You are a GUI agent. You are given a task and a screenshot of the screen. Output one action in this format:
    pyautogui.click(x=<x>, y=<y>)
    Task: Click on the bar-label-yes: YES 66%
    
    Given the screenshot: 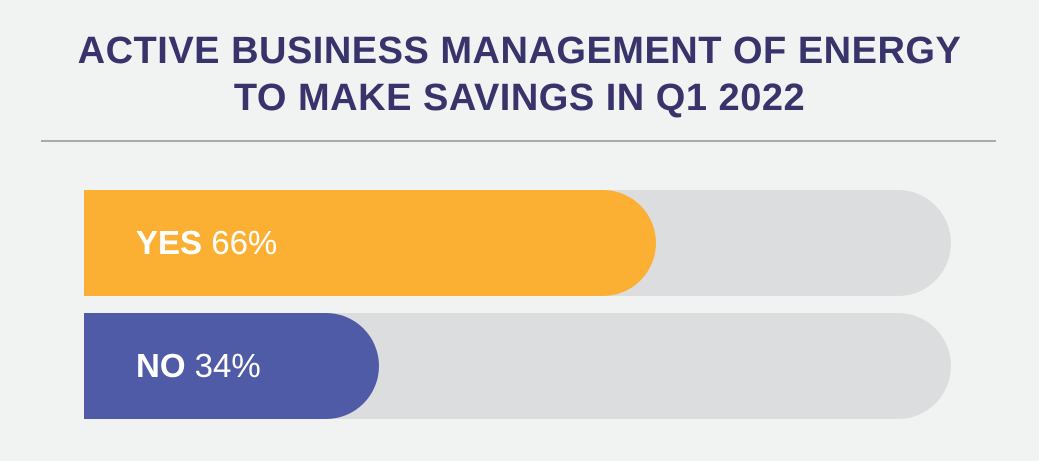 What is the action you would take?
    pyautogui.click(x=206, y=243)
    